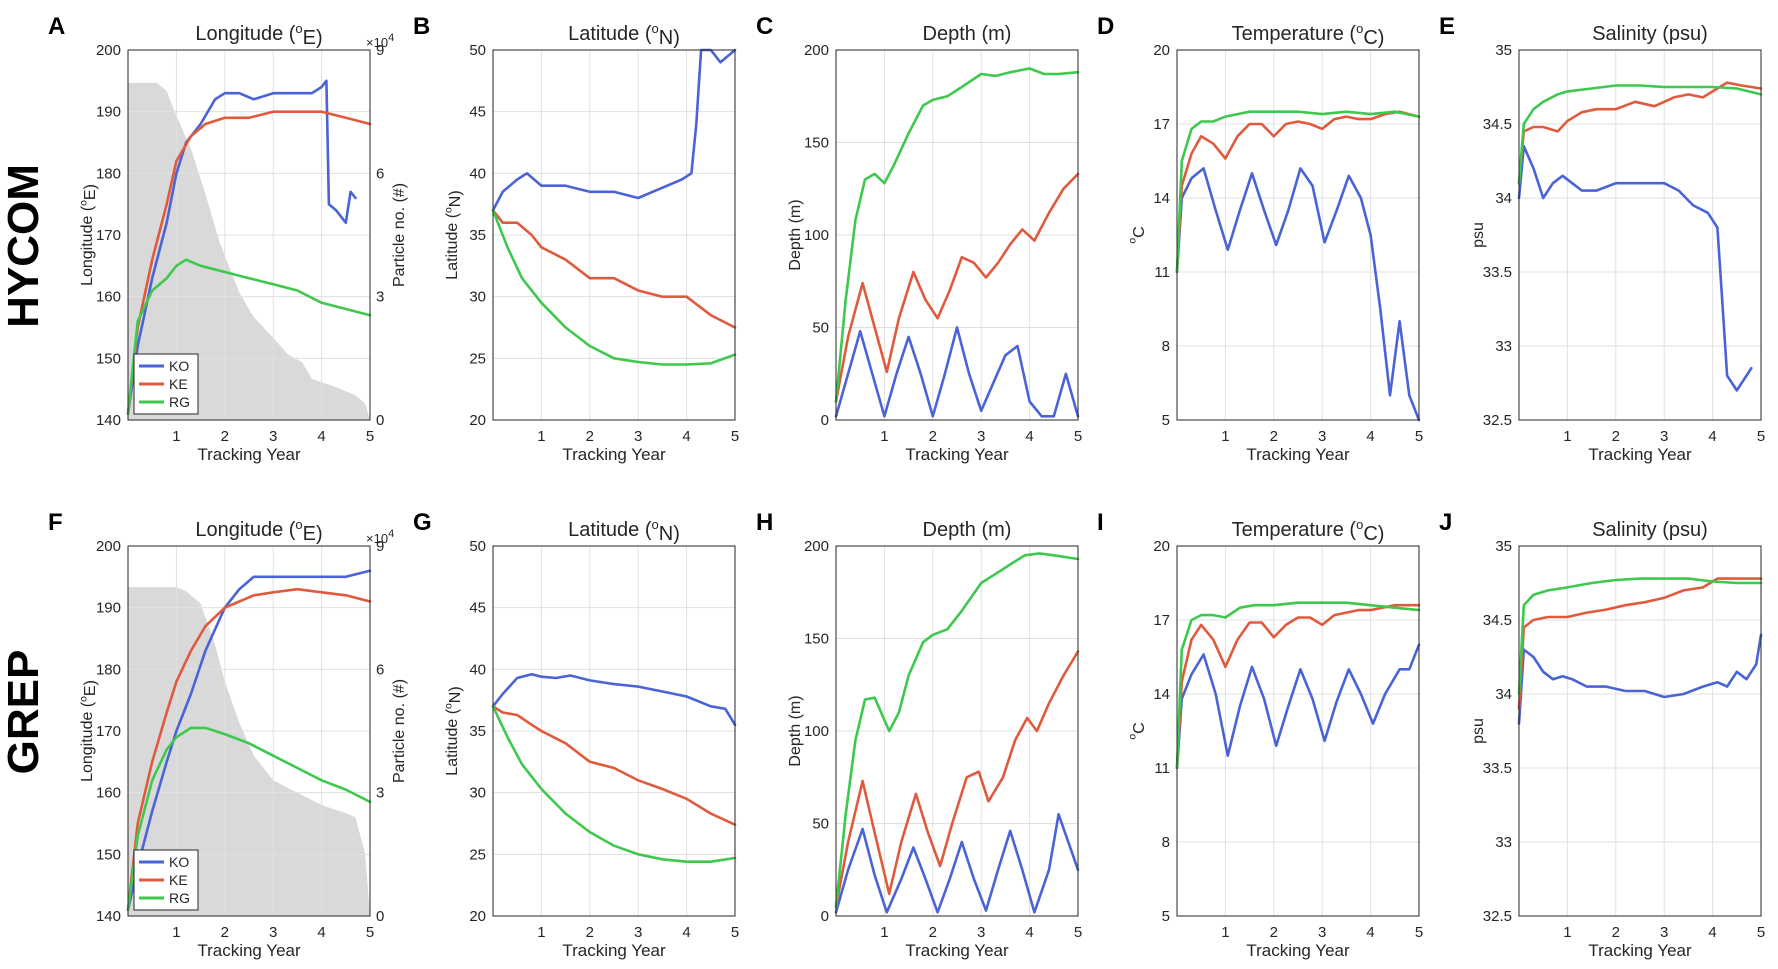 The height and width of the screenshot is (969, 1778). What do you see at coordinates (108, 112) in the screenshot?
I see `y-tick-label: 190` at bounding box center [108, 112].